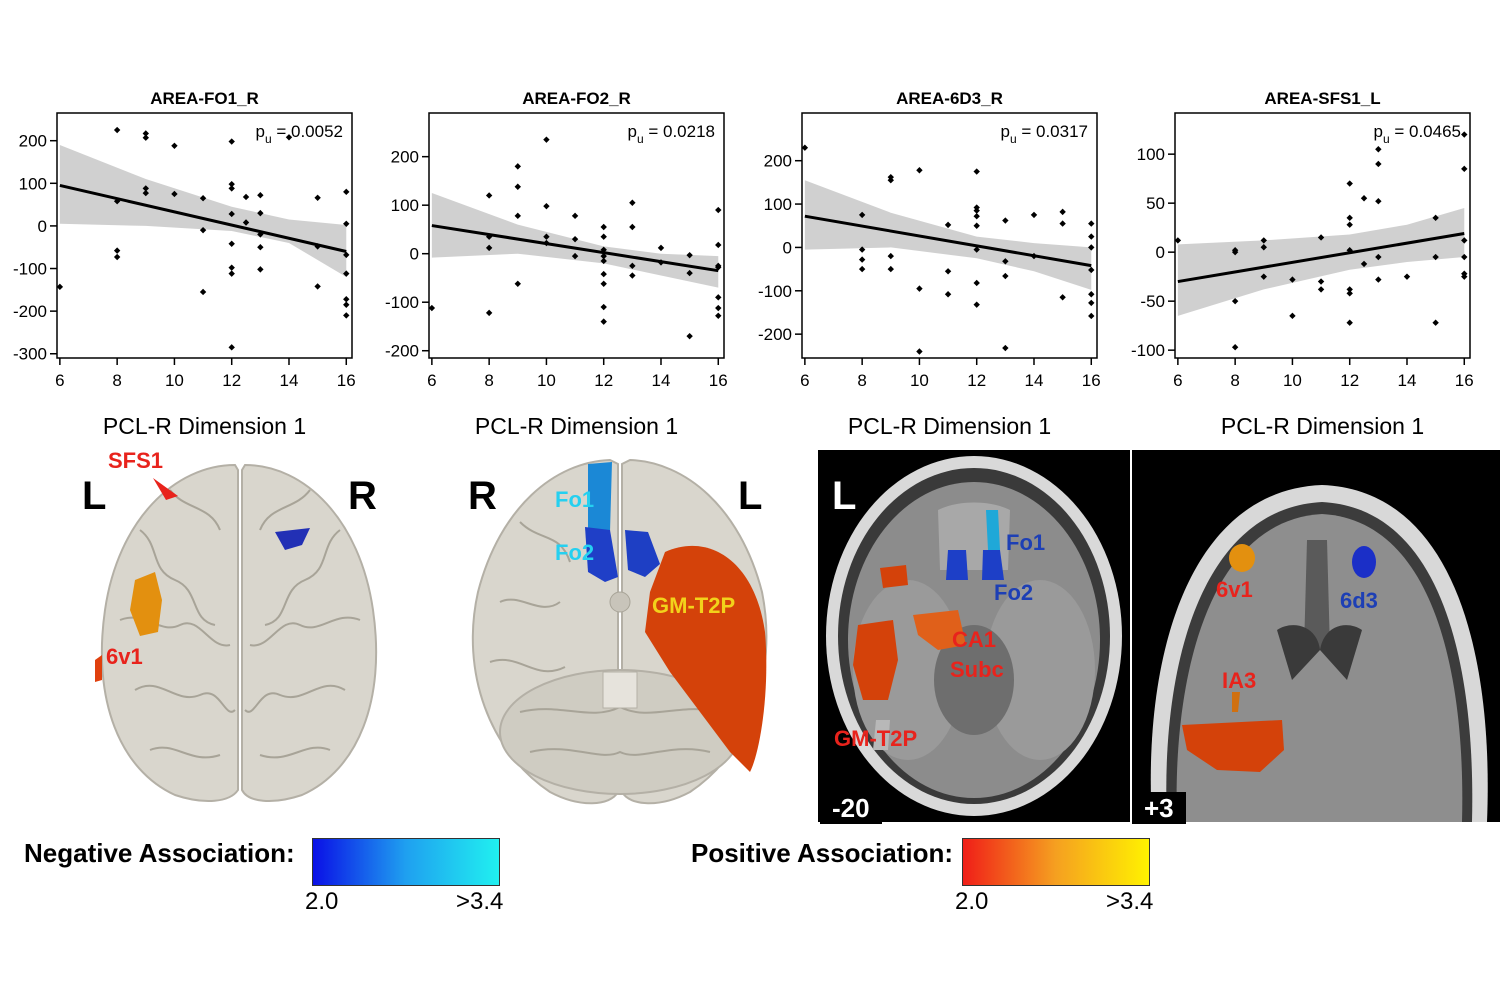  What do you see at coordinates (136, 460) in the screenshot?
I see `label-sfs1: SFS1` at bounding box center [136, 460].